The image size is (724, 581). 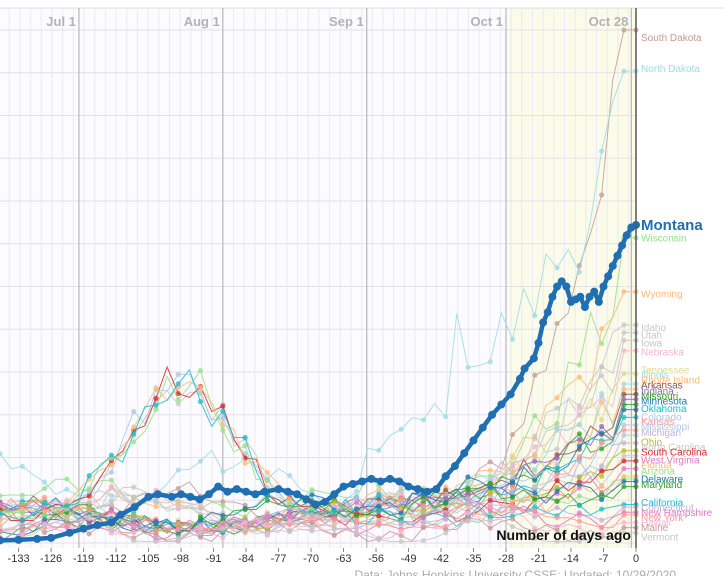 I want to click on state-label: Mississippi, so click(x=665, y=427).